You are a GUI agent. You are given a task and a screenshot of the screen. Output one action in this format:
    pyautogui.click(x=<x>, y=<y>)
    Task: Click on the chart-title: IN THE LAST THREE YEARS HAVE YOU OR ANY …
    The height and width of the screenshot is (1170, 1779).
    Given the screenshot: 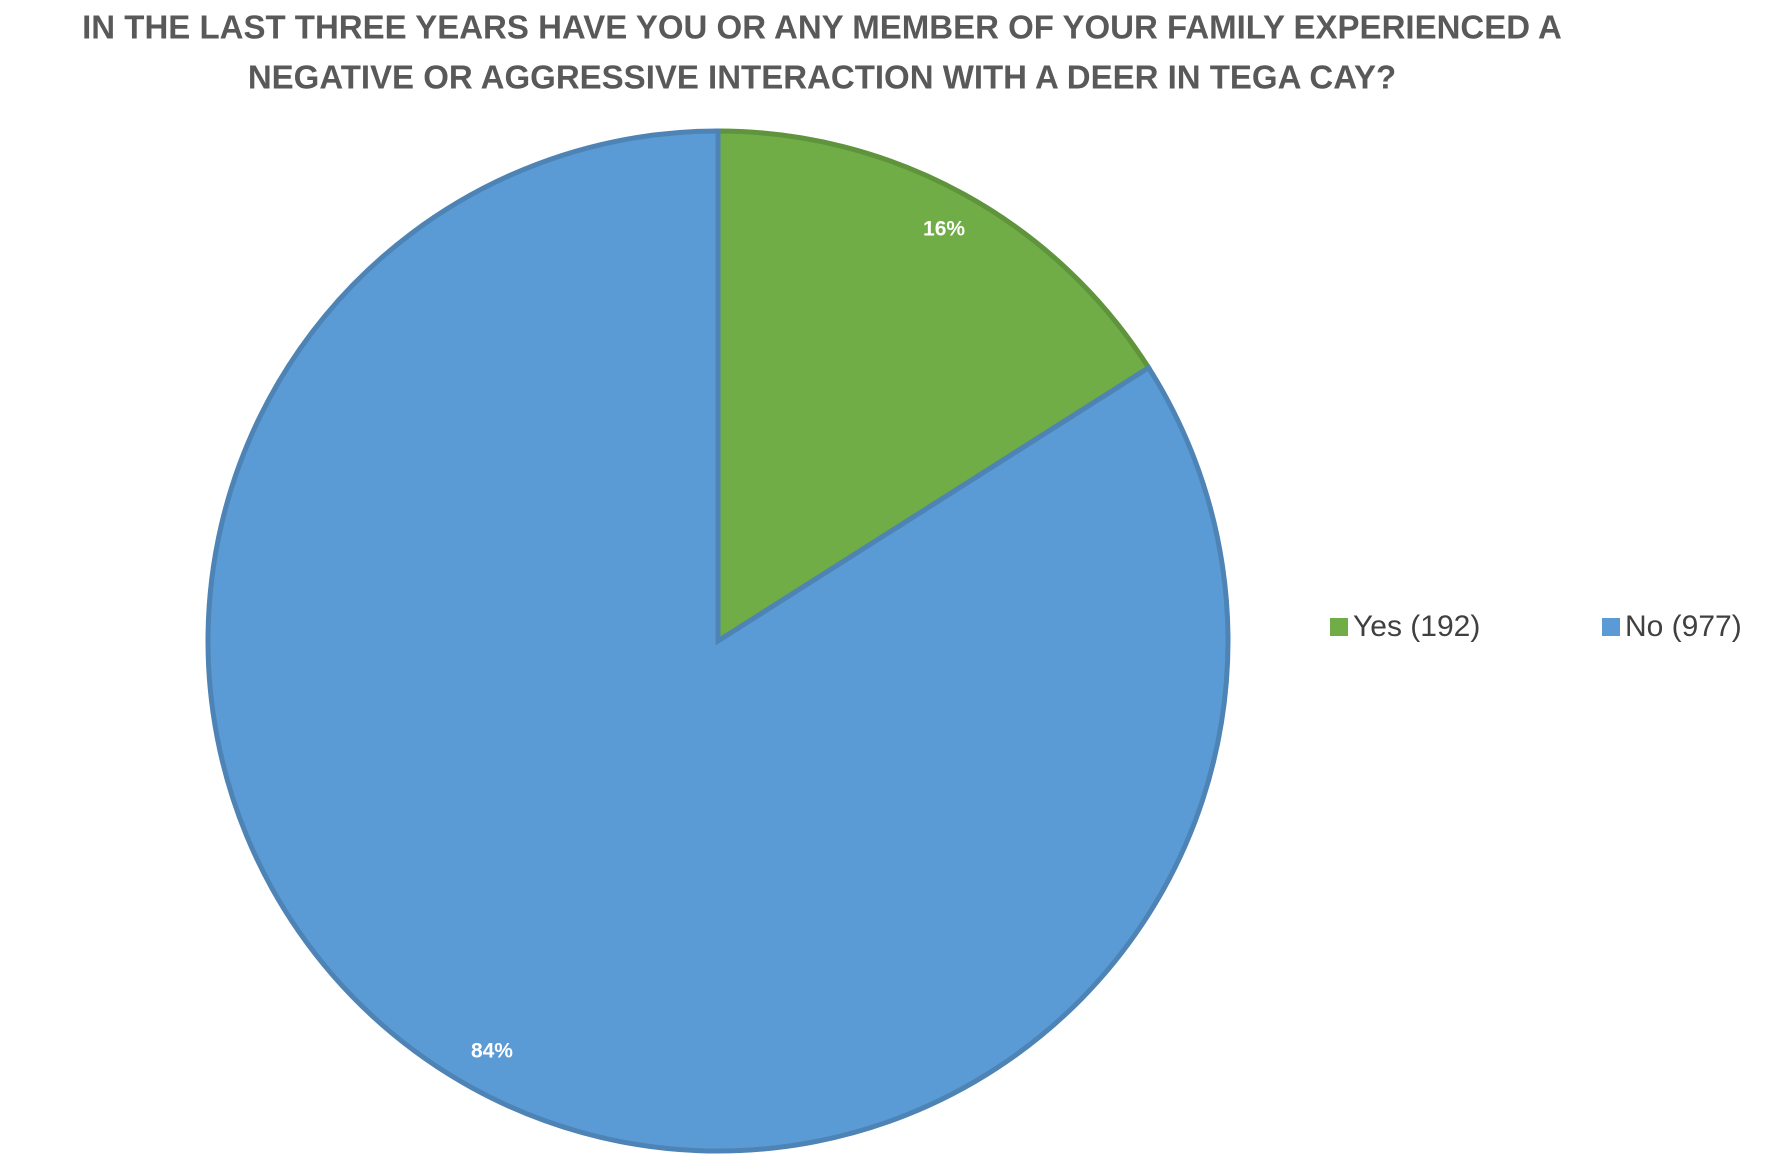 What is the action you would take?
    pyautogui.click(x=822, y=27)
    